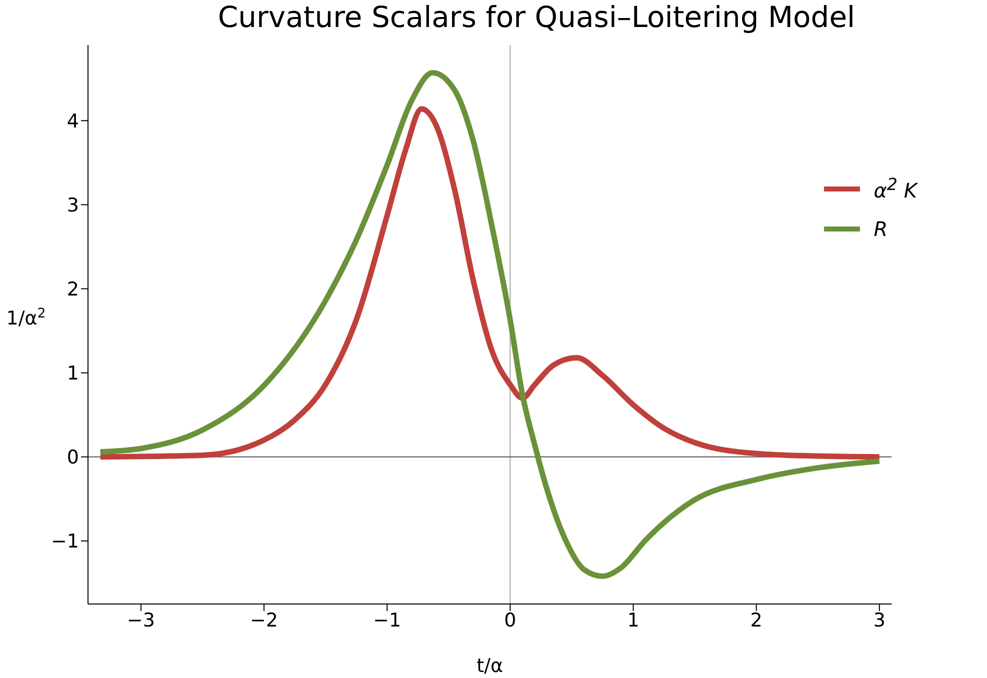 The width and height of the screenshot is (987, 678). I want to click on x-axis-title: t/α, so click(490, 666).